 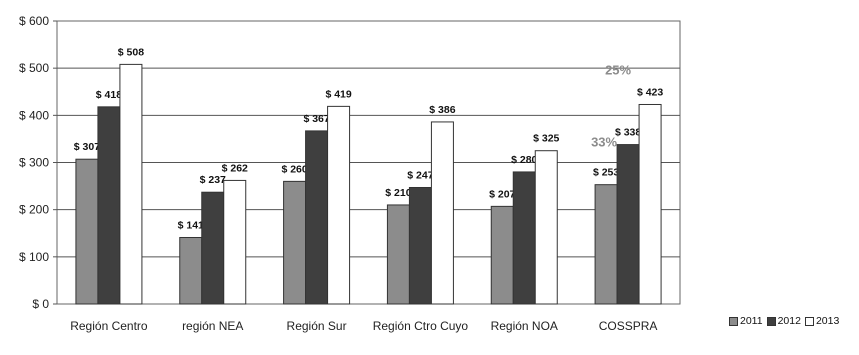 I want to click on data-label-2013-5: $ 423, so click(x=650, y=92).